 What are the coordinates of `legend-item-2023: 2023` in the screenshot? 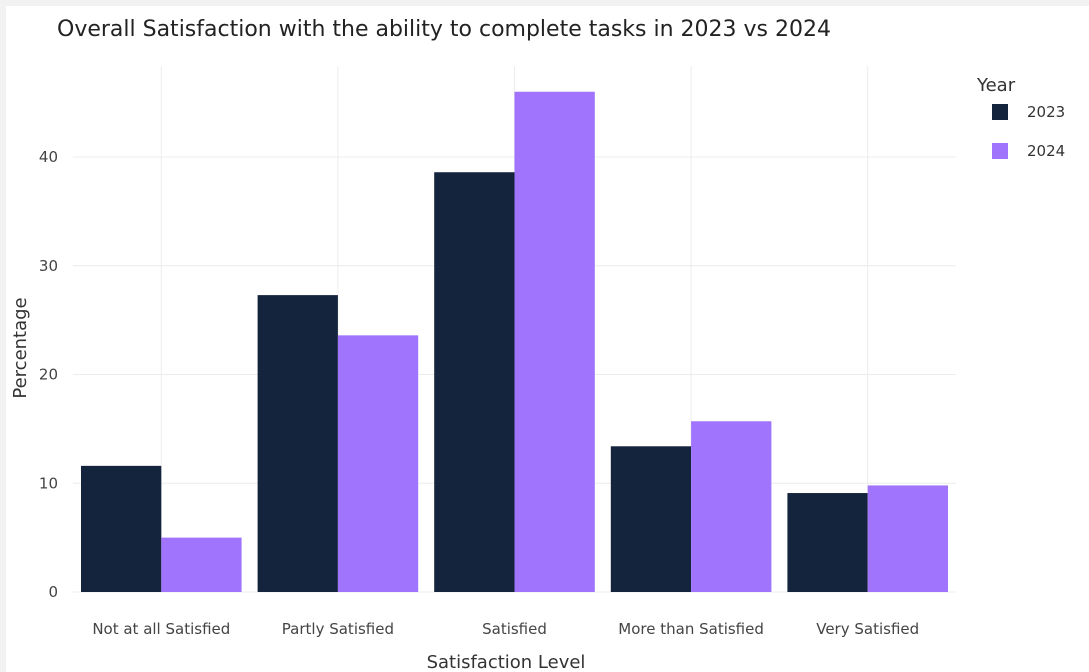 It's located at (1028, 112).